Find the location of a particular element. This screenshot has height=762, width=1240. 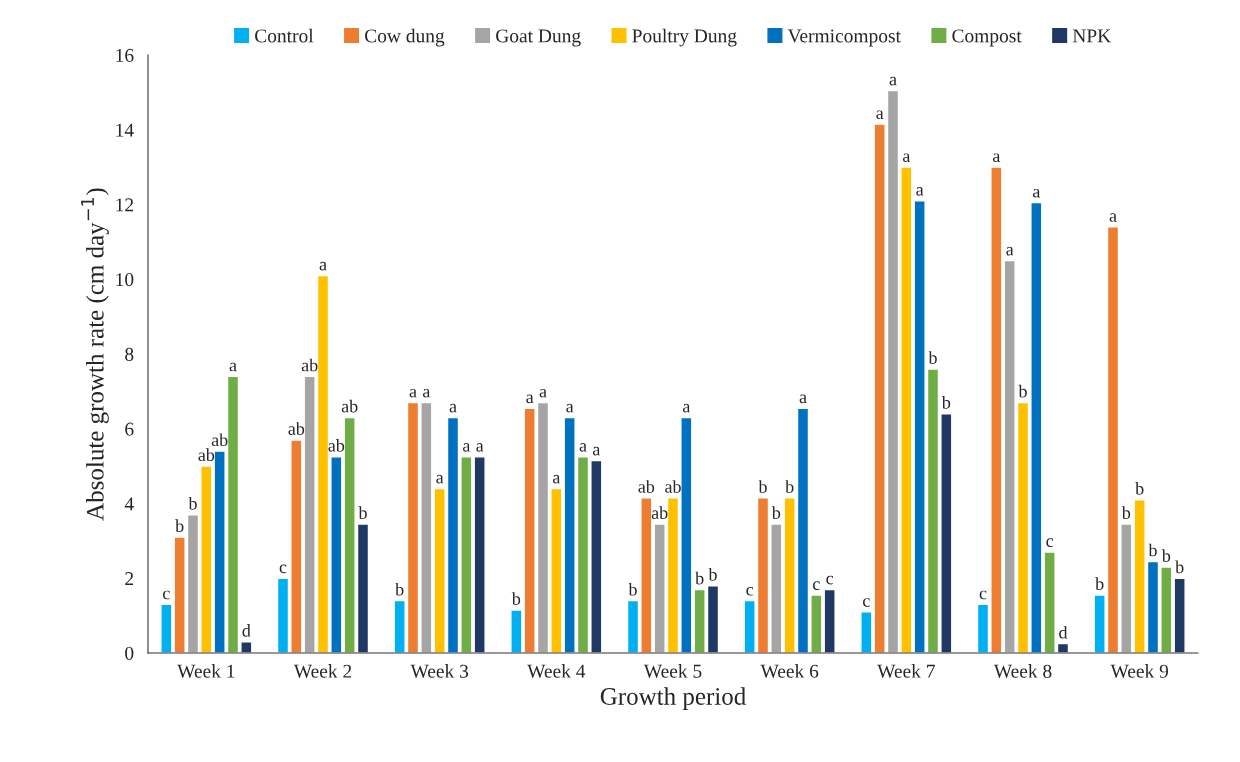

y-tick-label: 0 is located at coordinates (129, 653).